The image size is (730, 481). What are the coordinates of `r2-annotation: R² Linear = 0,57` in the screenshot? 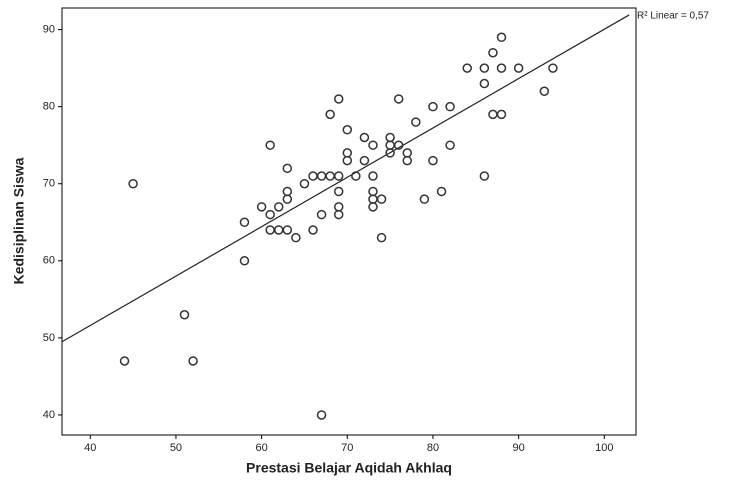 It's located at (673, 16).